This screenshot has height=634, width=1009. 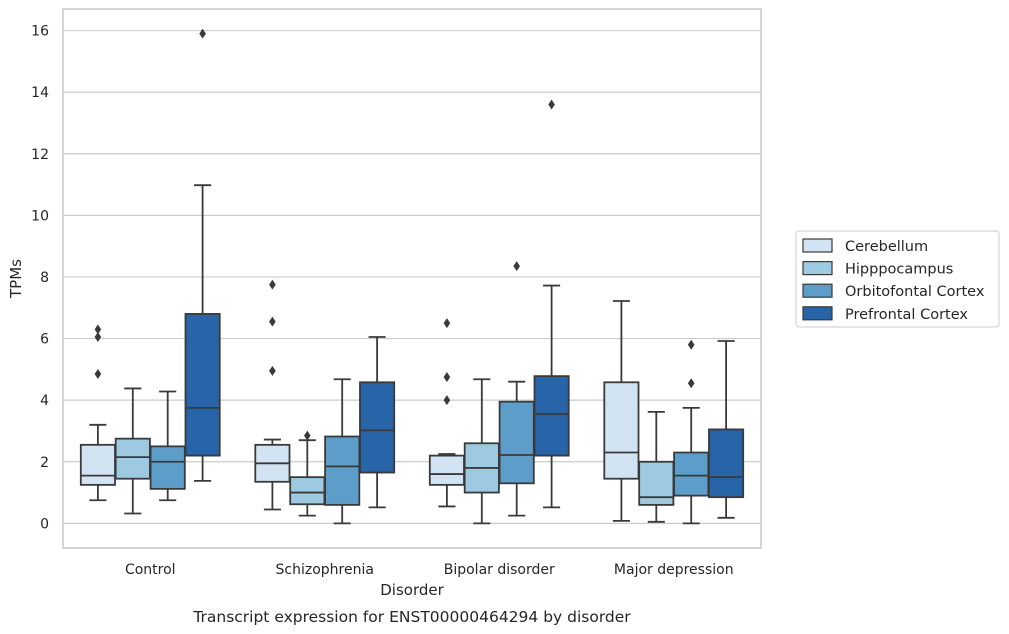 I want to click on legend-label: Orbitofontal Cortex, so click(x=915, y=292).